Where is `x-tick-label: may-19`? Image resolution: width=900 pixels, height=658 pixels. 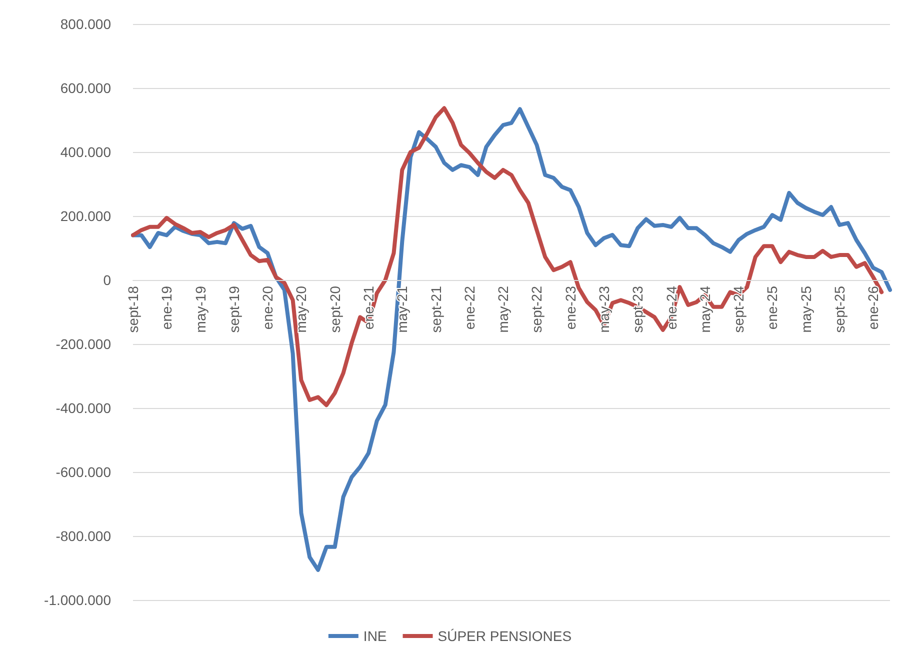 x-tick-label: may-19 is located at coordinates (200, 309).